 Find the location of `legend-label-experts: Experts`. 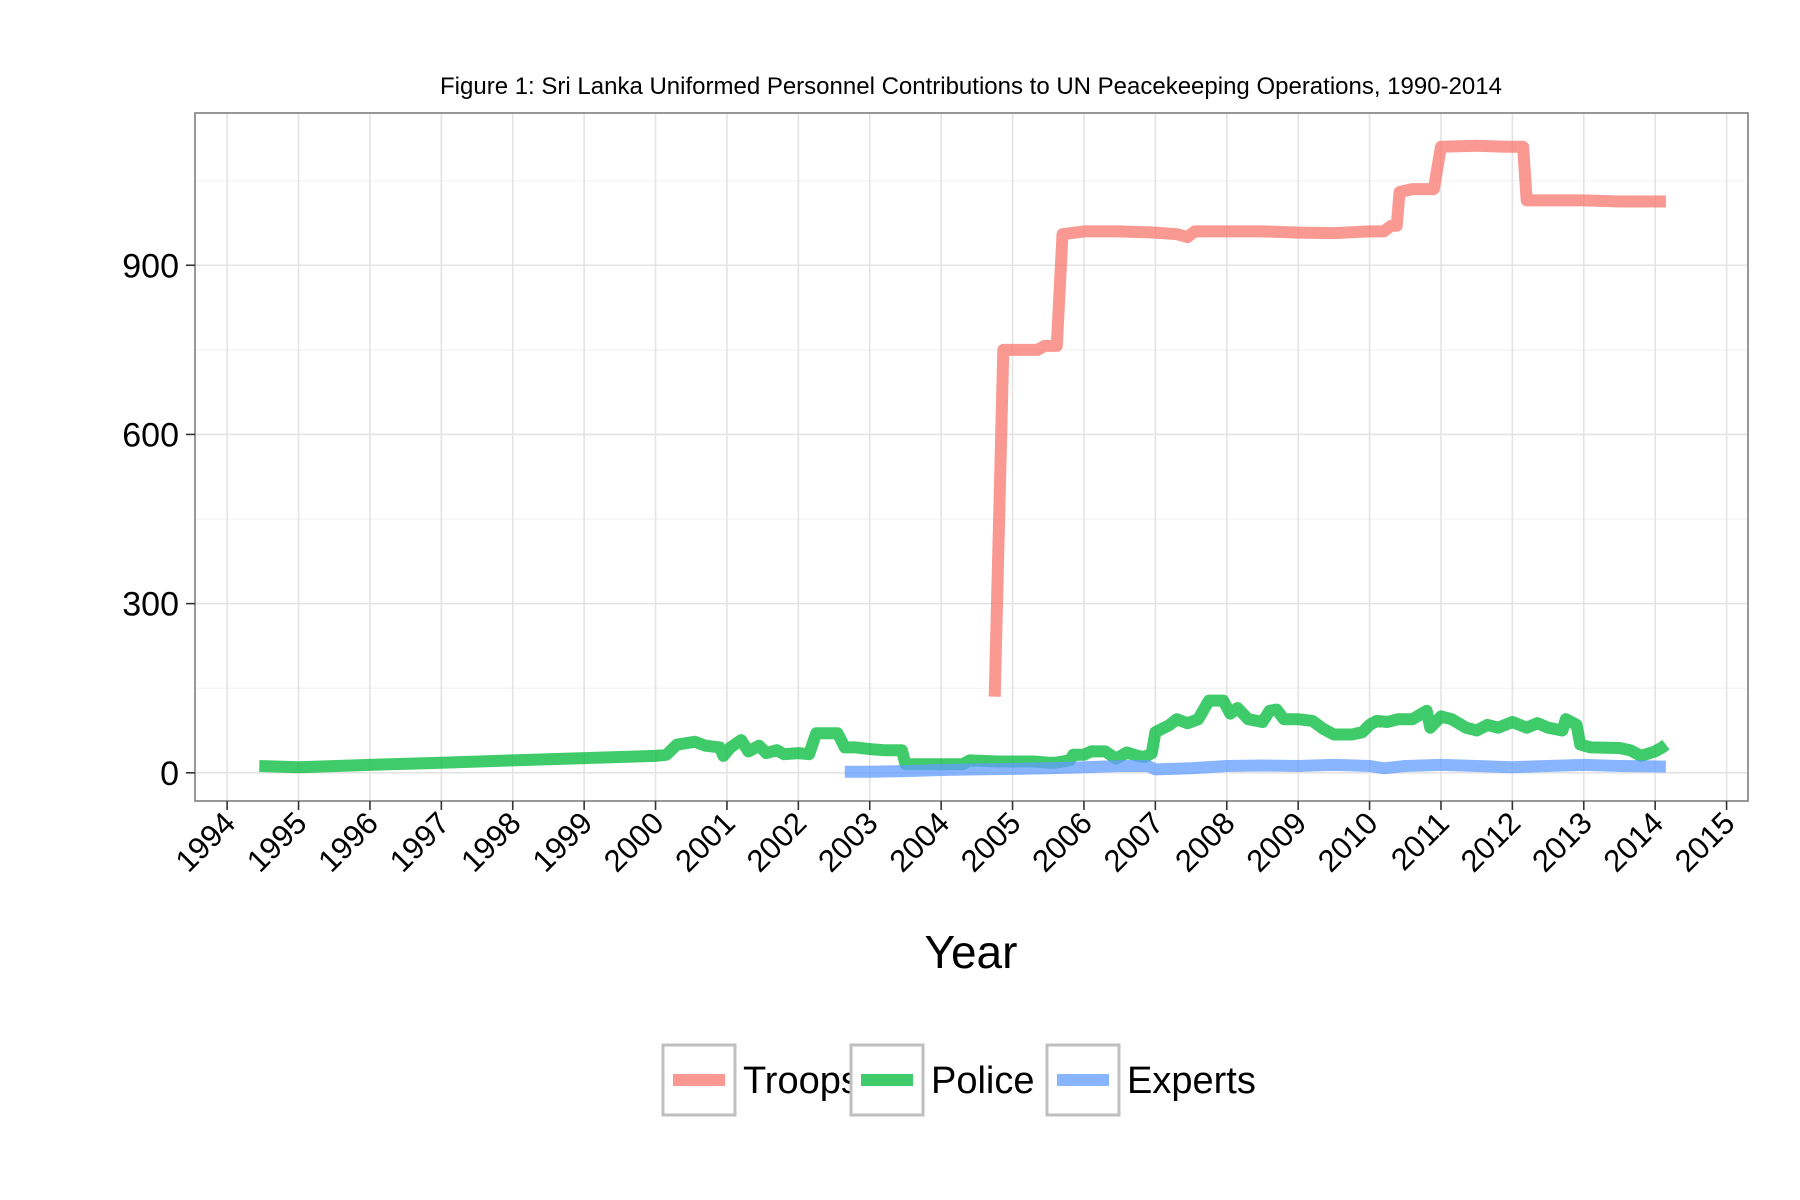

legend-label-experts: Experts is located at coordinates (1191, 1081).